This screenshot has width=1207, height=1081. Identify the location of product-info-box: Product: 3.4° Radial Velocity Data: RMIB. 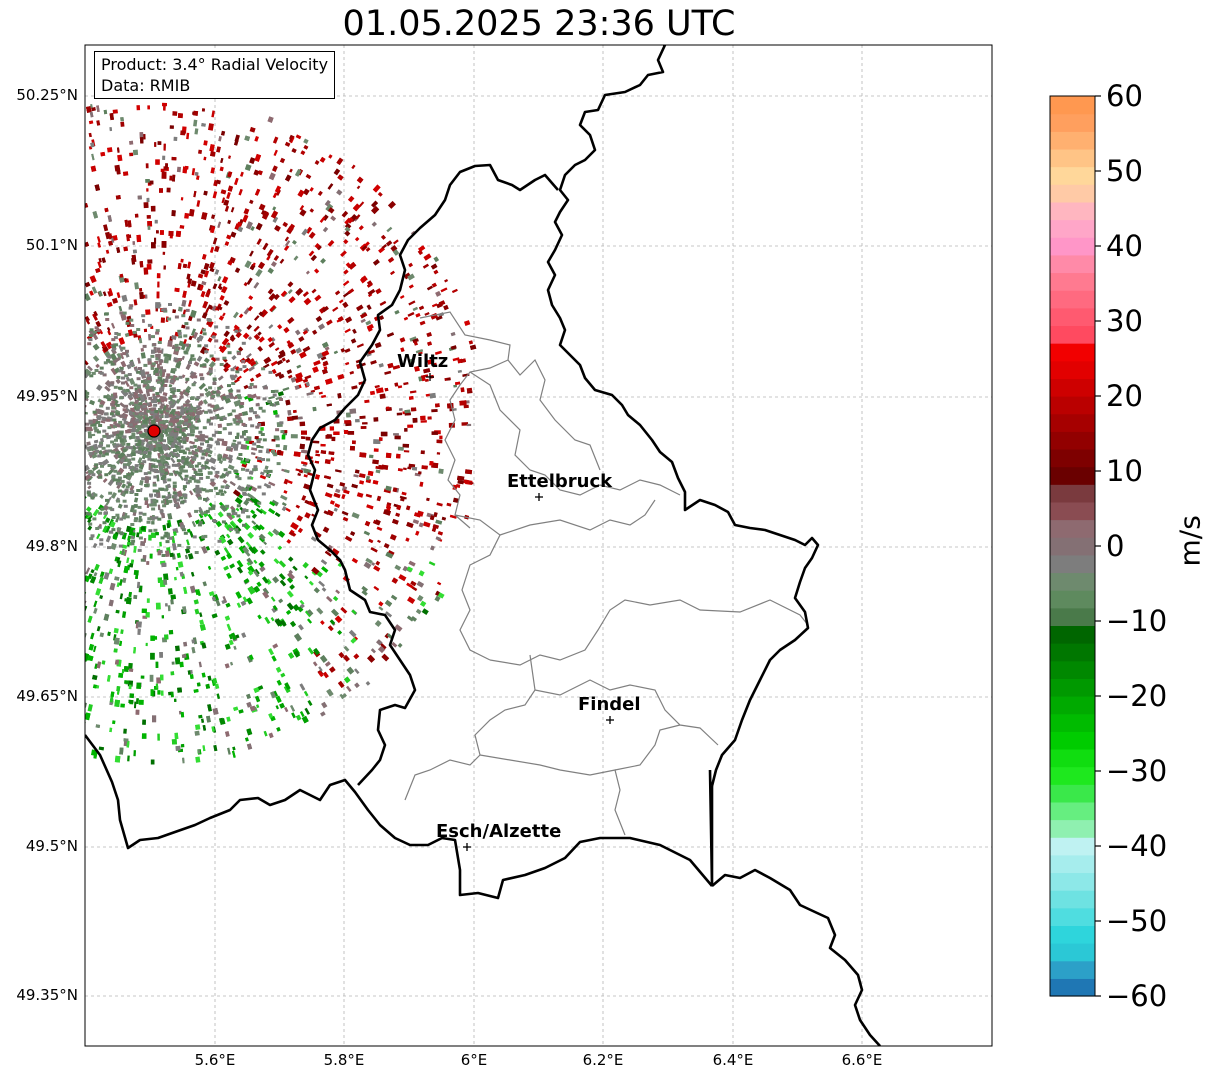
(215, 75).